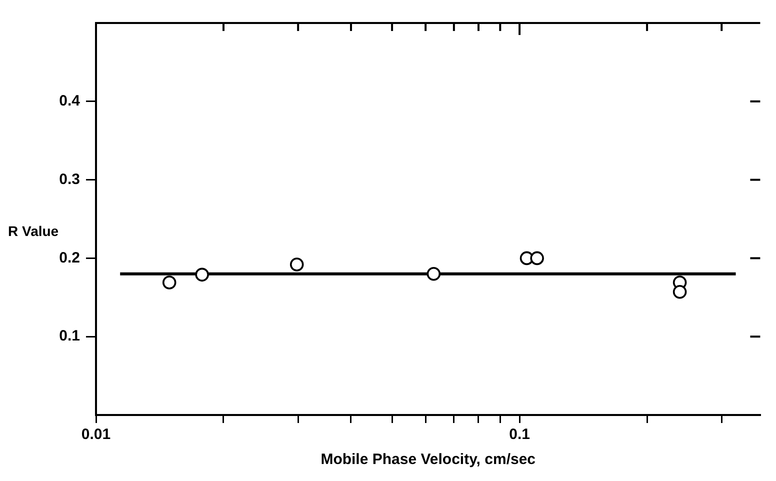  What do you see at coordinates (96, 435) in the screenshot?
I see `x-tick-label: 0.01` at bounding box center [96, 435].